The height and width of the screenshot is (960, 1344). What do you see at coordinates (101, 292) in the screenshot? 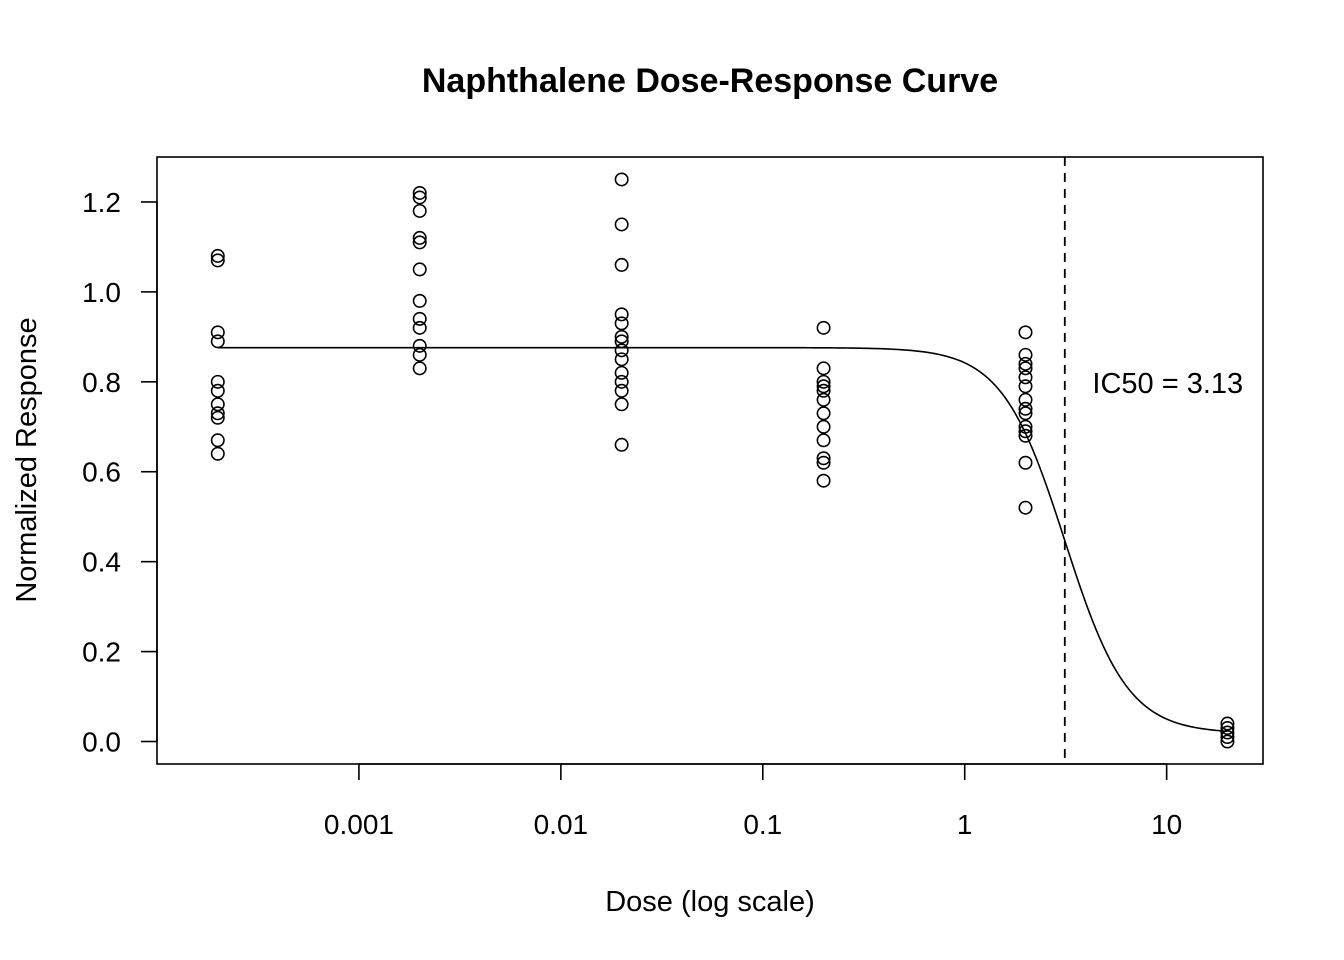
I see `y-tick-label: 1.0` at bounding box center [101, 292].